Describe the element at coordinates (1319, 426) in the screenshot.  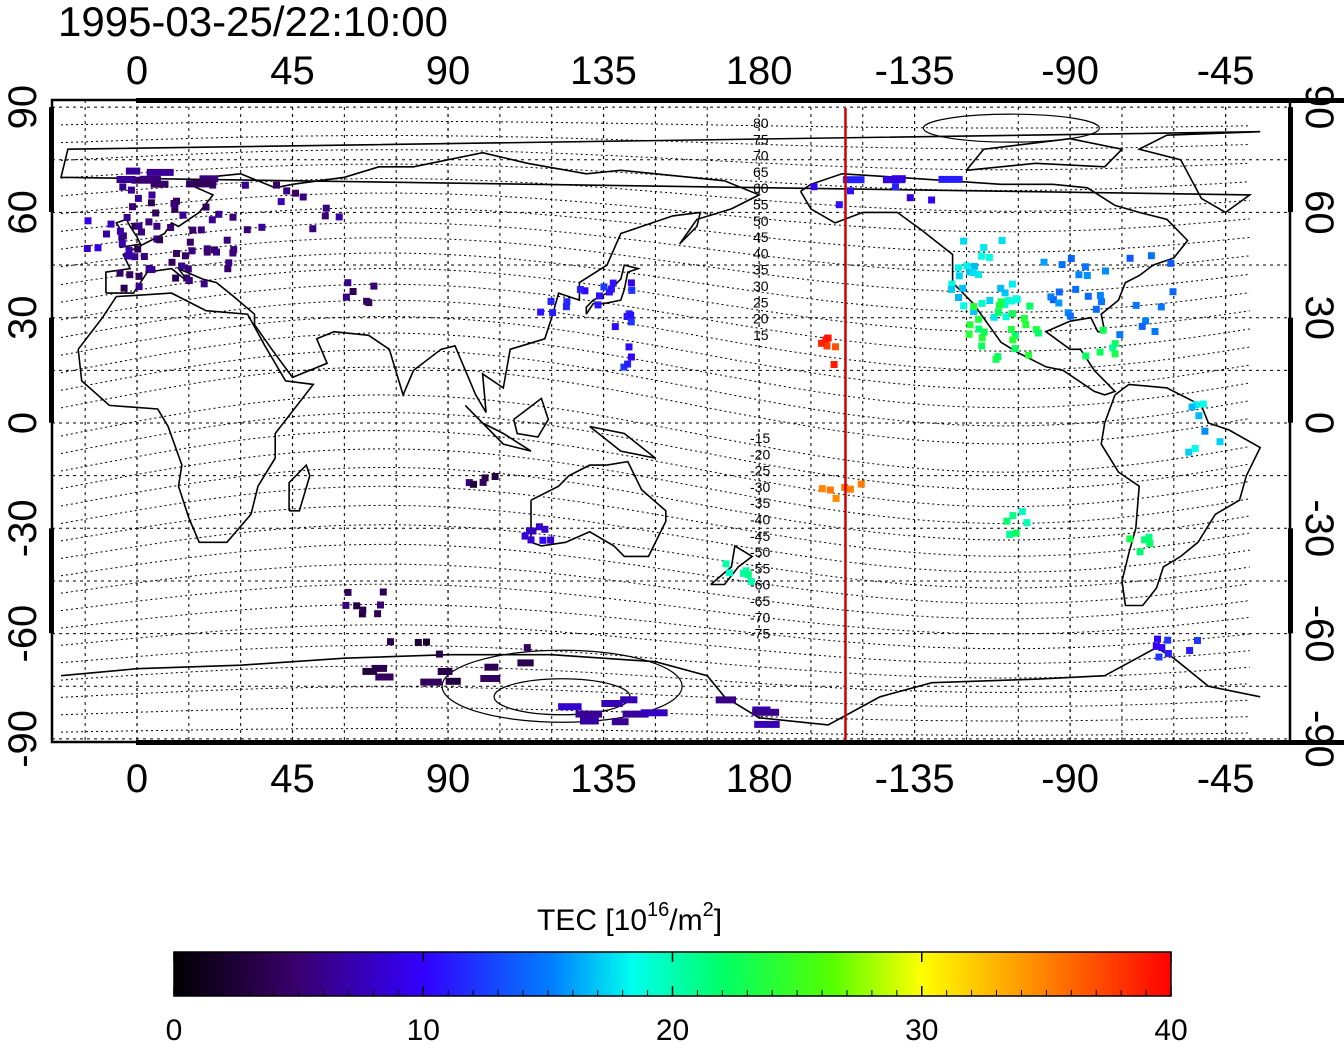
I see `y-axis-right-labels: 90 60 30 0 -30 -60 -90` at that location.